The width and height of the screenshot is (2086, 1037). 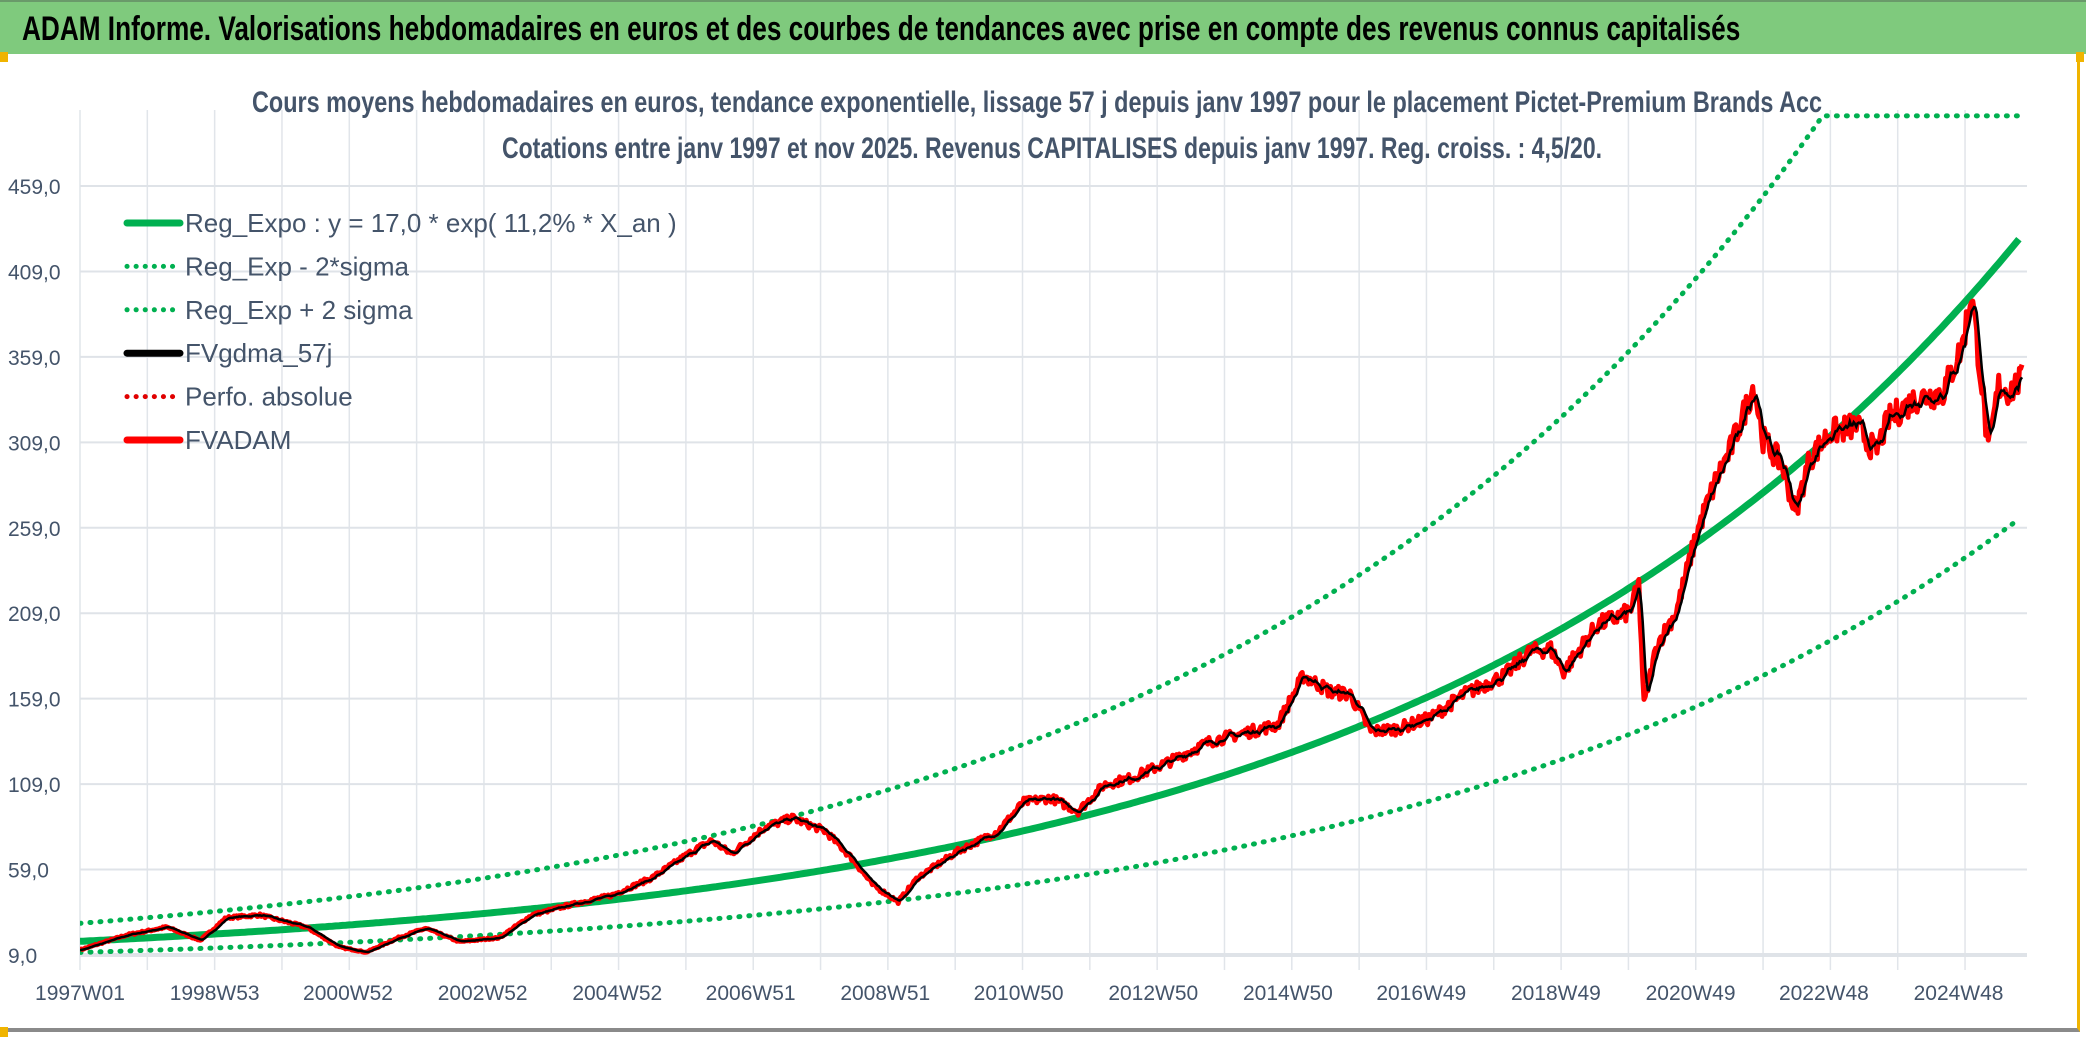 What do you see at coordinates (22, 956) in the screenshot?
I see `y-tick-label: 9,0` at bounding box center [22, 956].